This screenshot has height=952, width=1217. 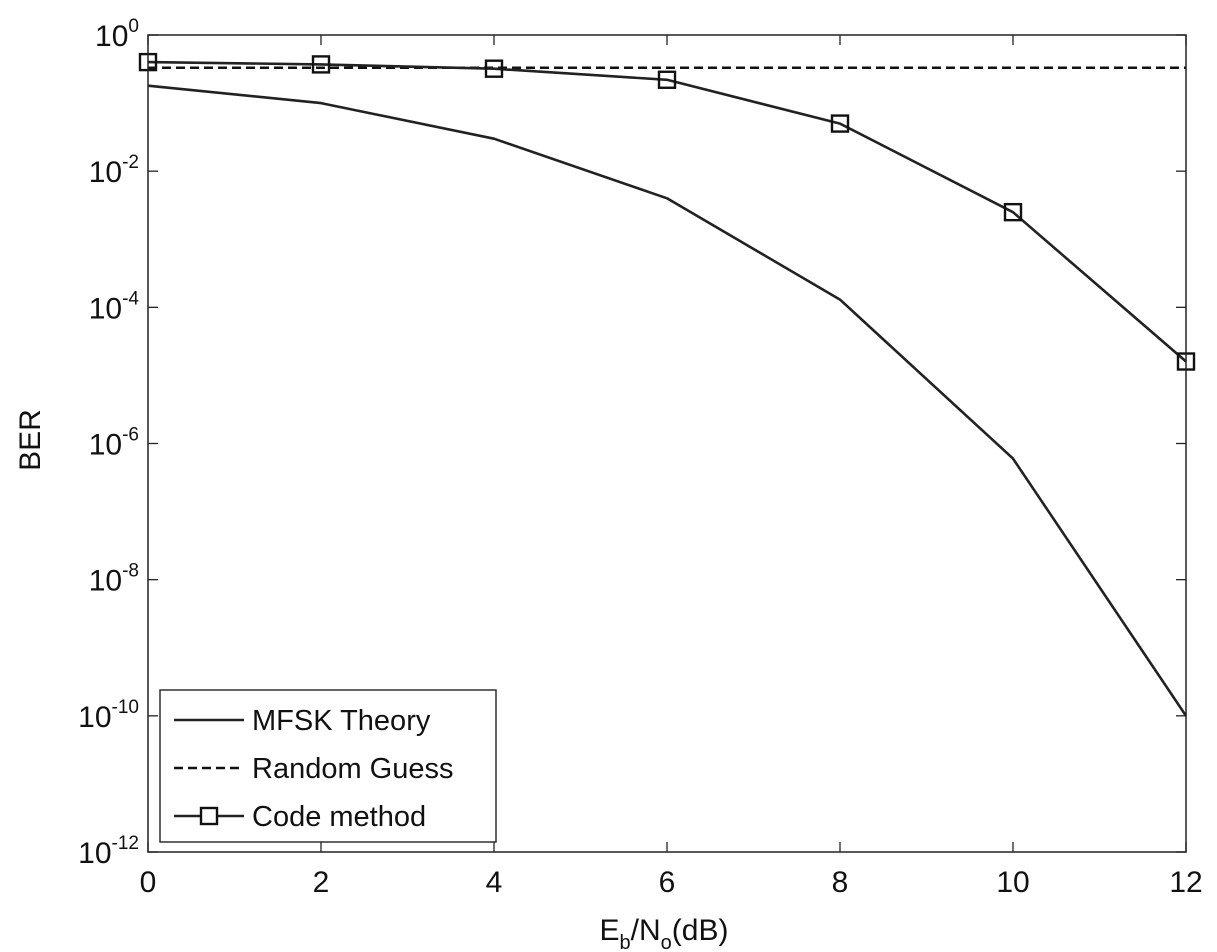 What do you see at coordinates (30, 440) in the screenshot?
I see `y-axis-label: BER` at bounding box center [30, 440].